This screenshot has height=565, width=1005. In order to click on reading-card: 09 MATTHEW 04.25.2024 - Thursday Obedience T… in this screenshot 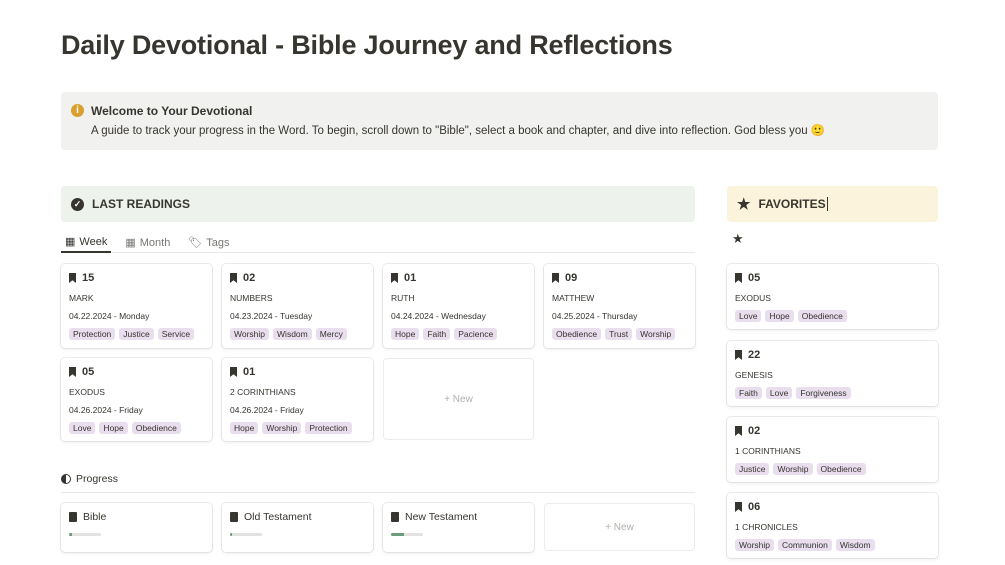, I will do `click(619, 306)`.